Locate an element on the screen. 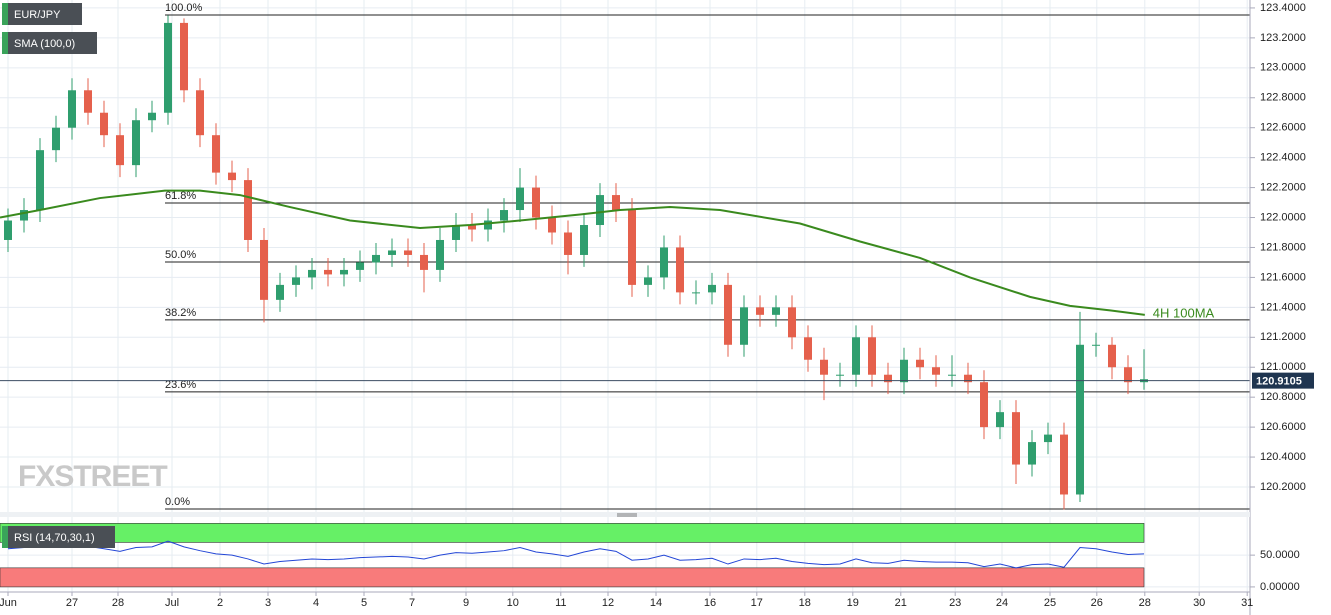 The image size is (1331, 615). fib-label: 50.0% is located at coordinates (180, 255).